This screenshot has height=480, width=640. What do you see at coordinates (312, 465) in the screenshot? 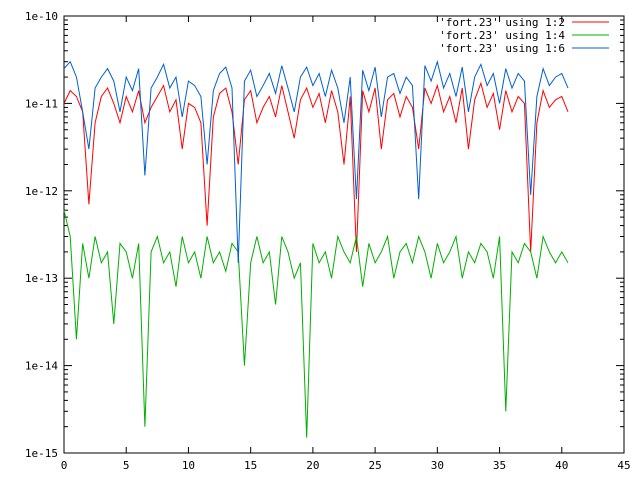
I see `x-tick-label: 20` at bounding box center [312, 465].